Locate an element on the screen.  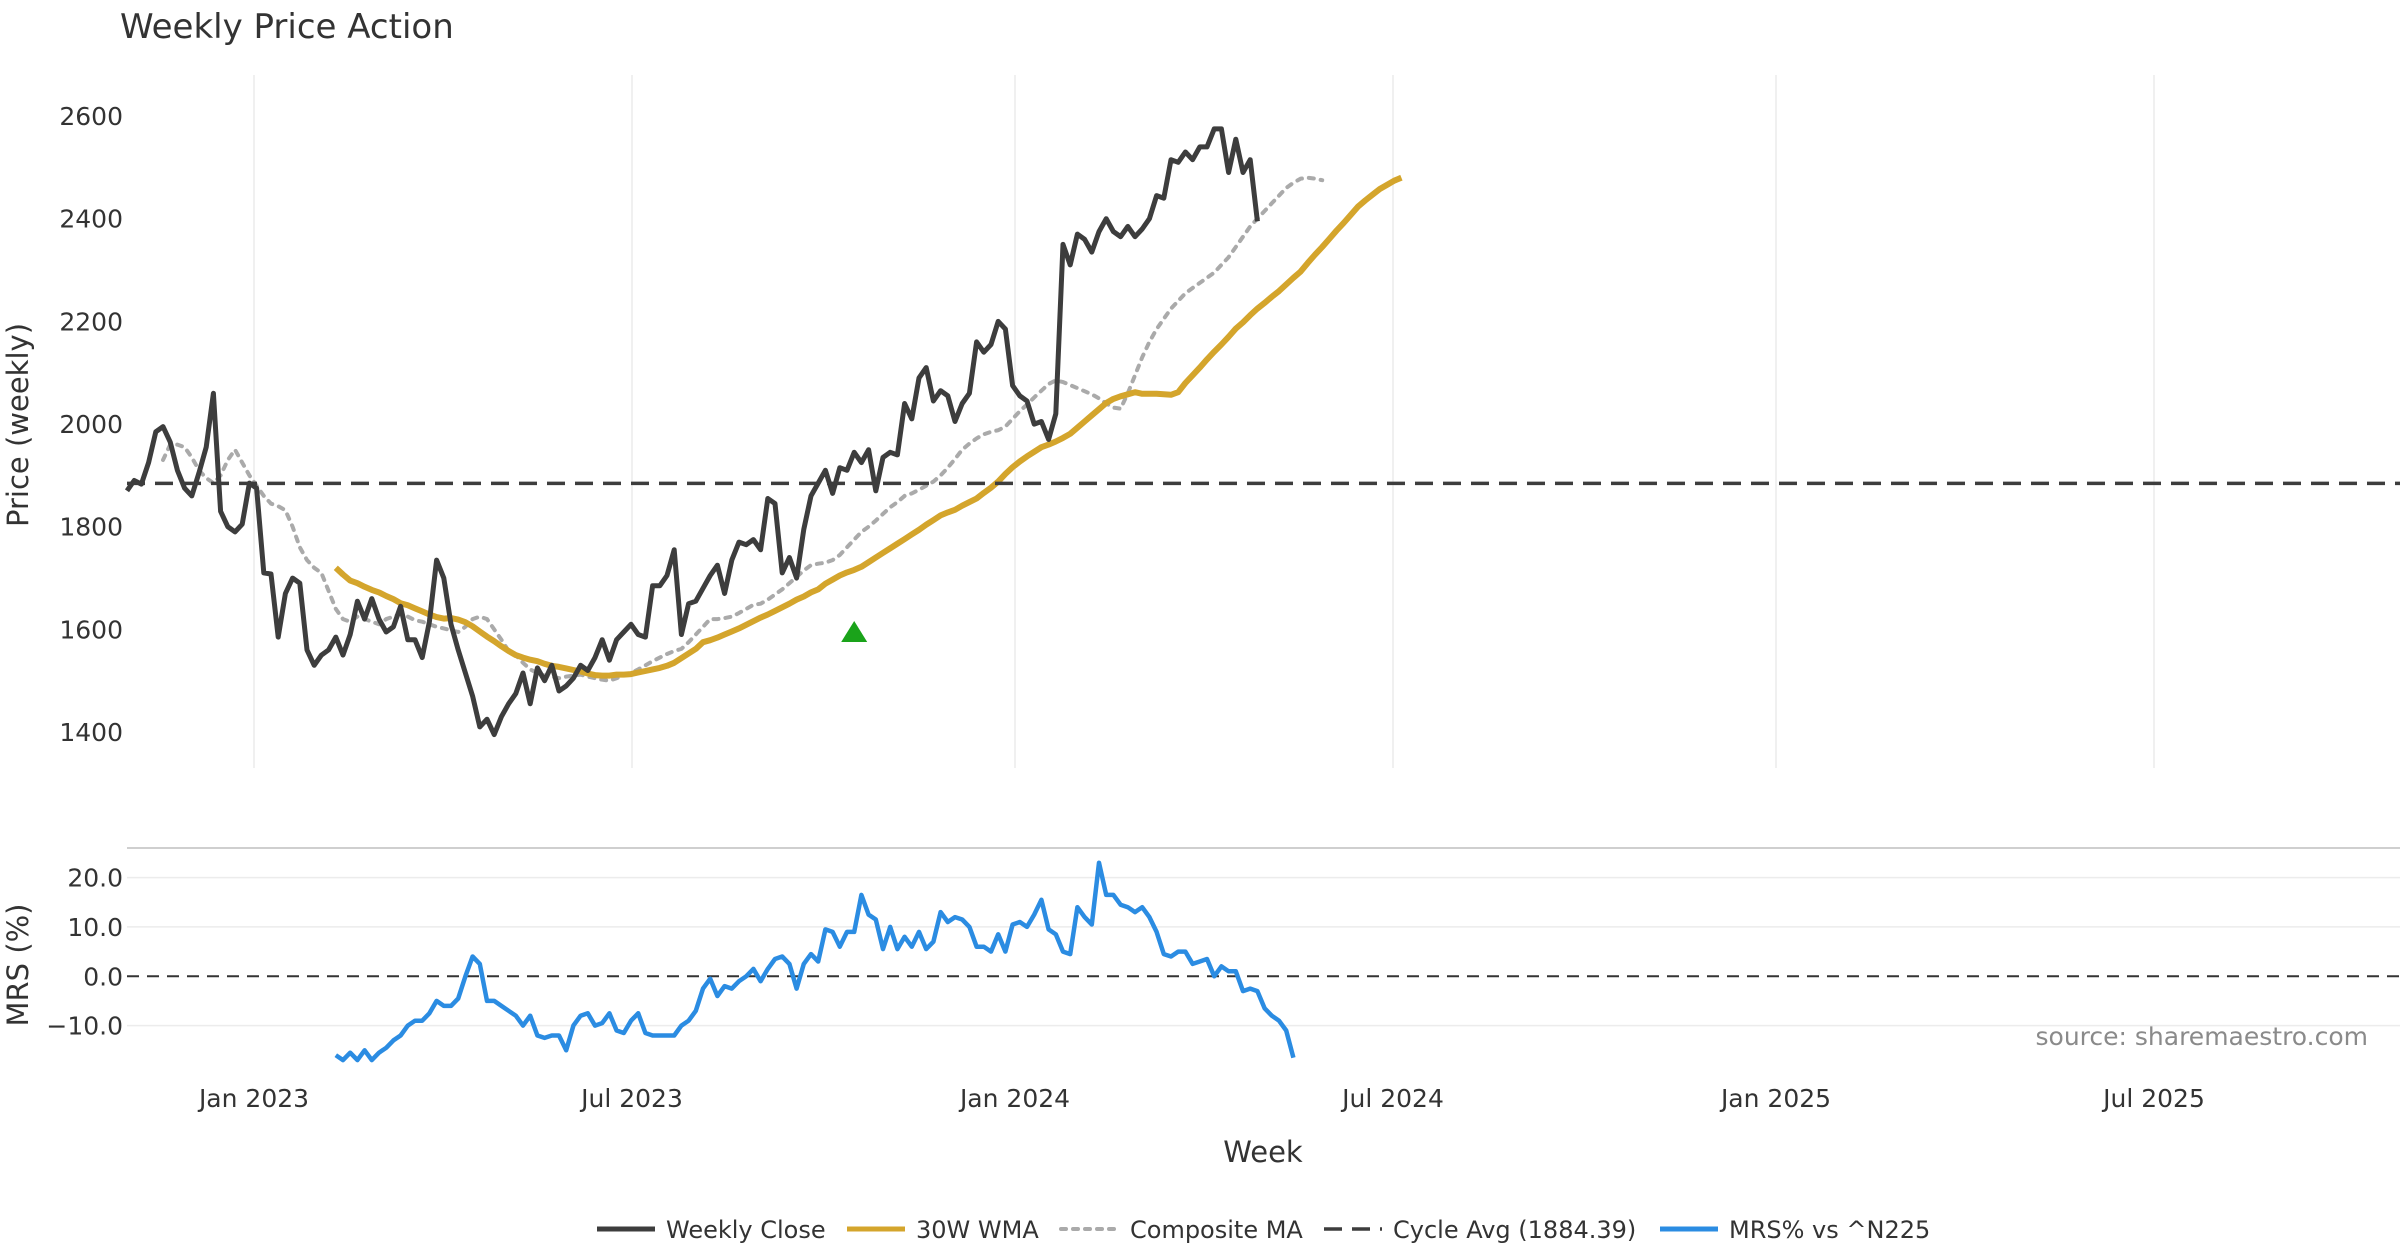
mrs-y-axis-label: MRS (%) is located at coordinates (18, 965).